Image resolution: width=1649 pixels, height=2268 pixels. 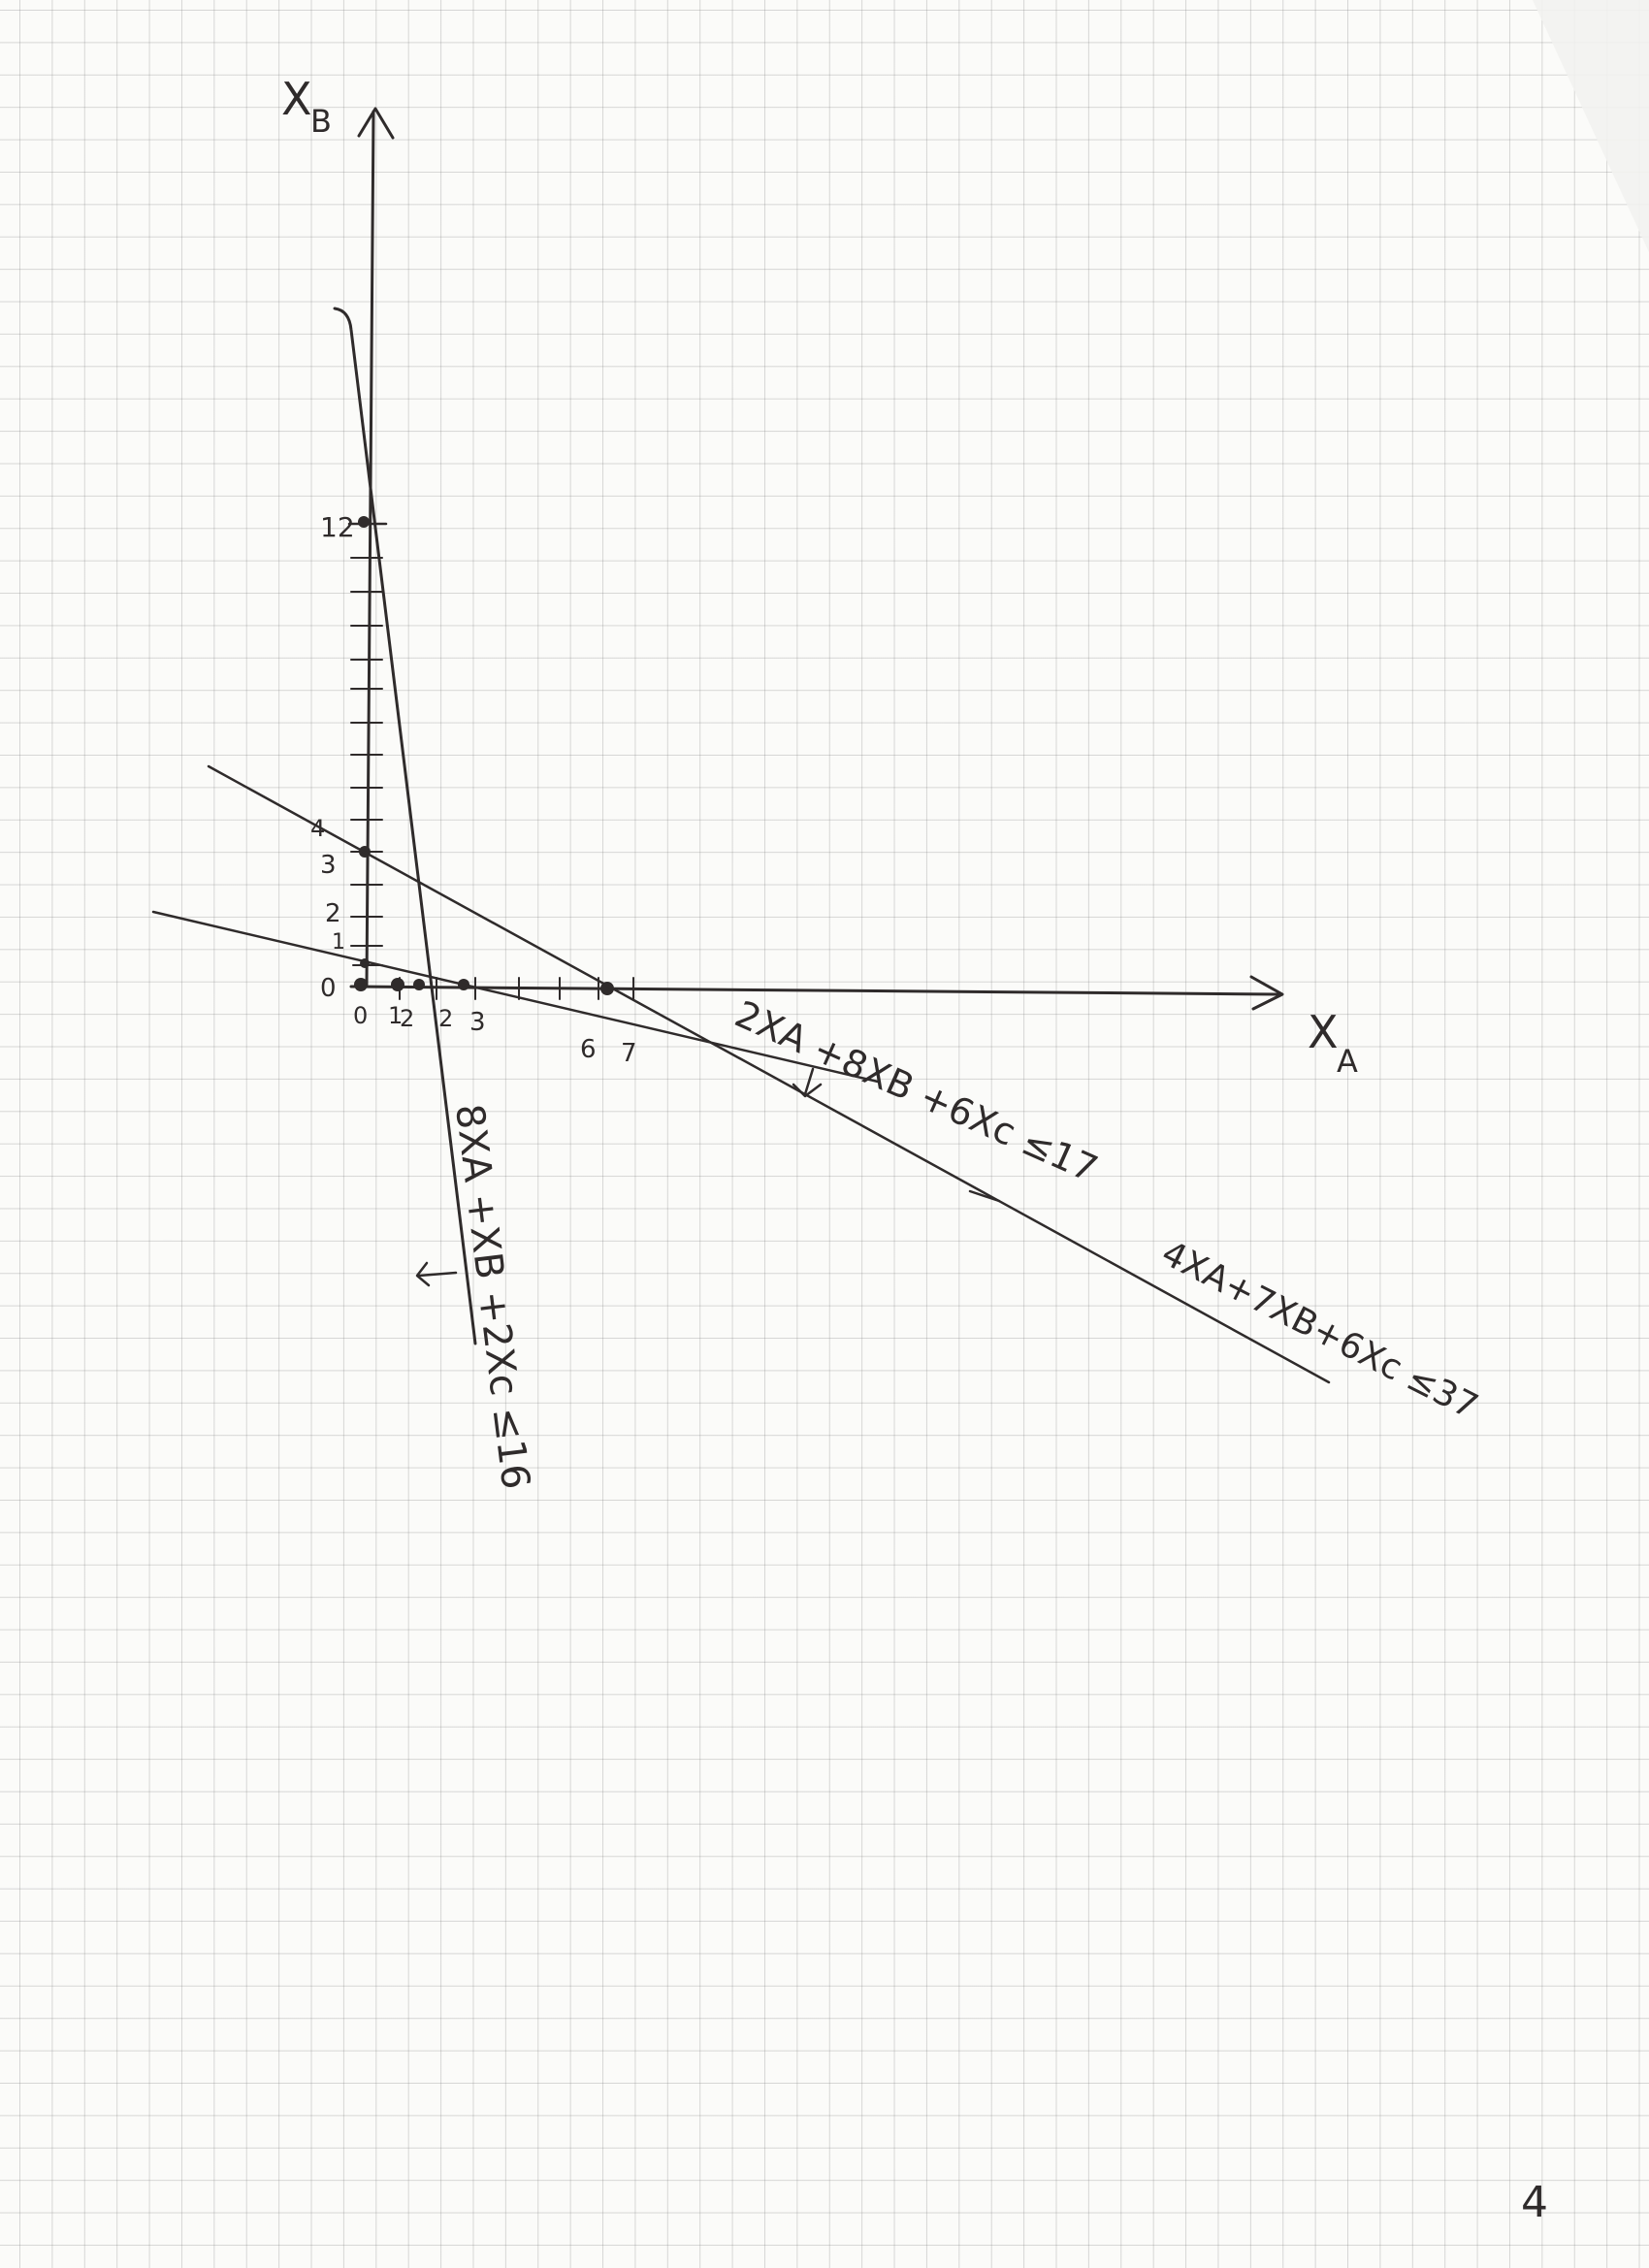 What do you see at coordinates (333, 913) in the screenshot?
I see `y-tick-label-2: 2` at bounding box center [333, 913].